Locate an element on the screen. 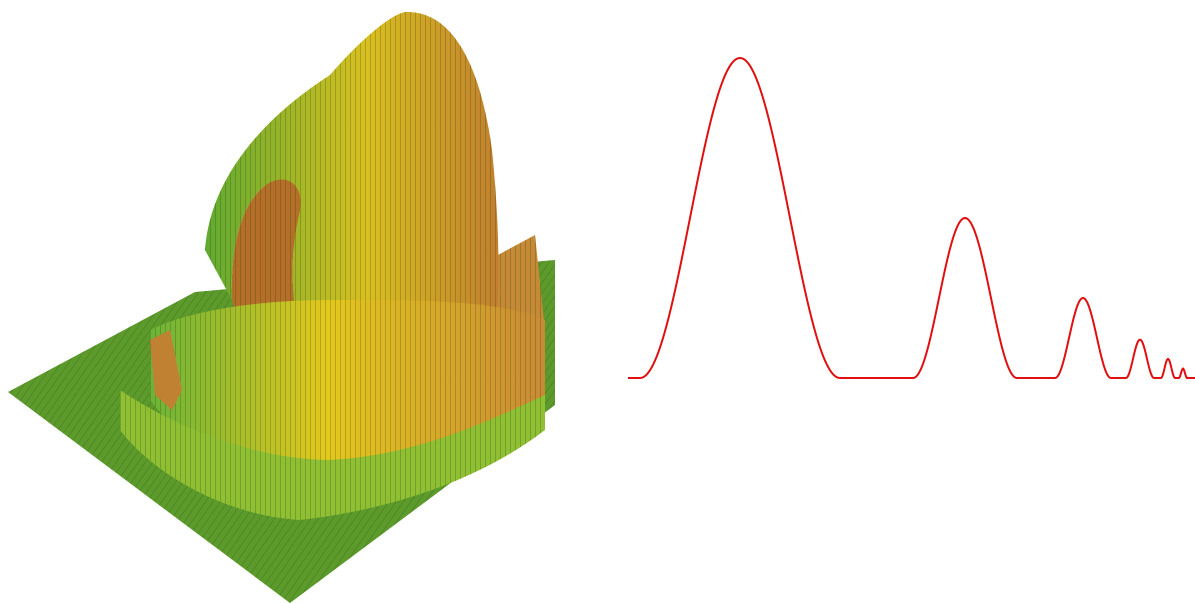 The width and height of the screenshot is (1195, 603). left-fin is located at coordinates (166, 370).